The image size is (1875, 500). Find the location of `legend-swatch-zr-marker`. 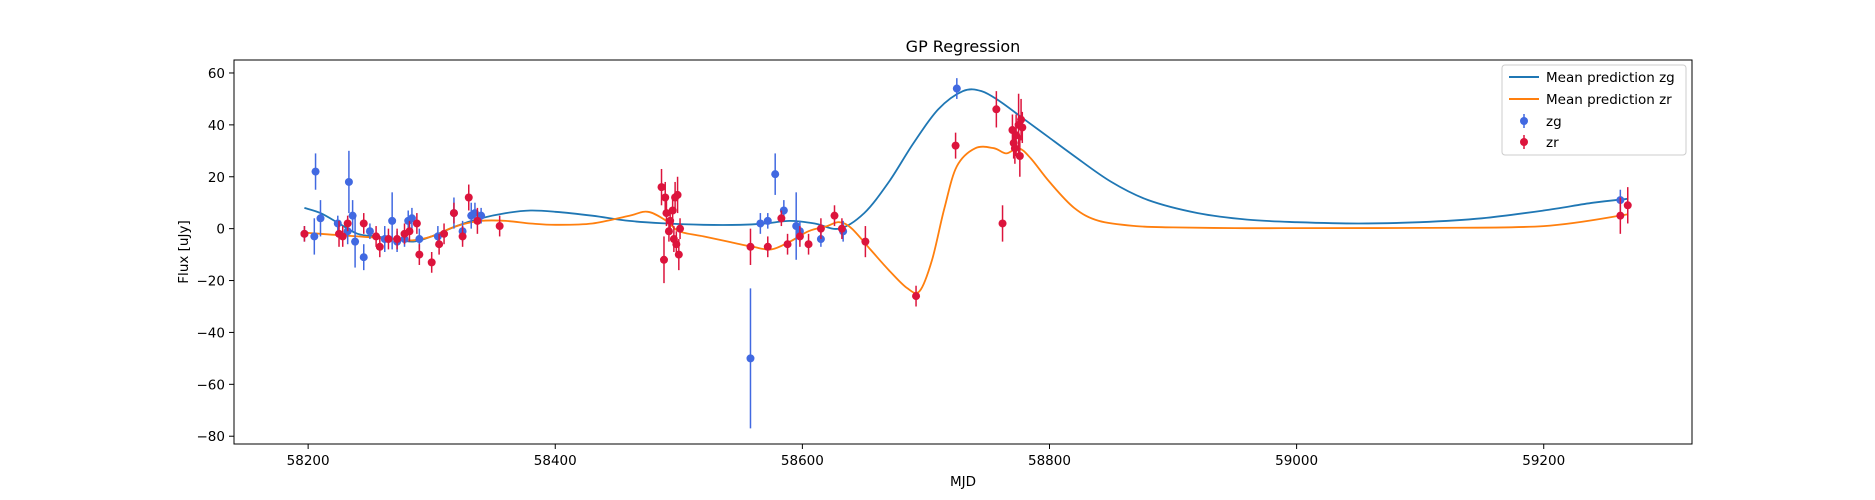

legend-swatch-zr-marker is located at coordinates (1524, 142).